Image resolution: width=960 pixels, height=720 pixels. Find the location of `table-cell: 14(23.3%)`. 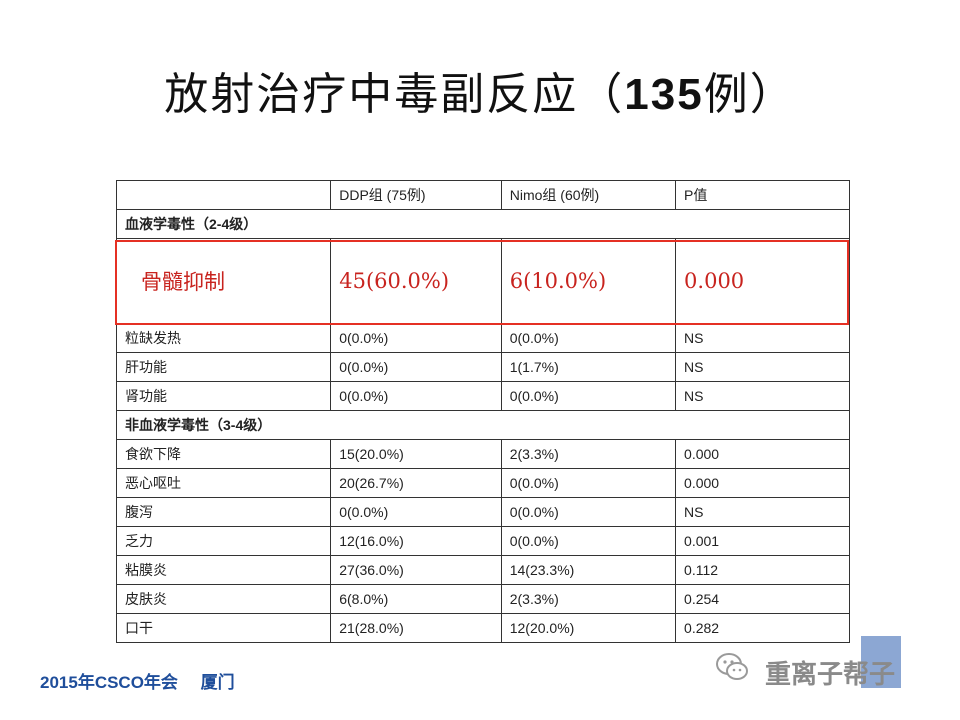

table-cell: 14(23.3%) is located at coordinates (588, 570).